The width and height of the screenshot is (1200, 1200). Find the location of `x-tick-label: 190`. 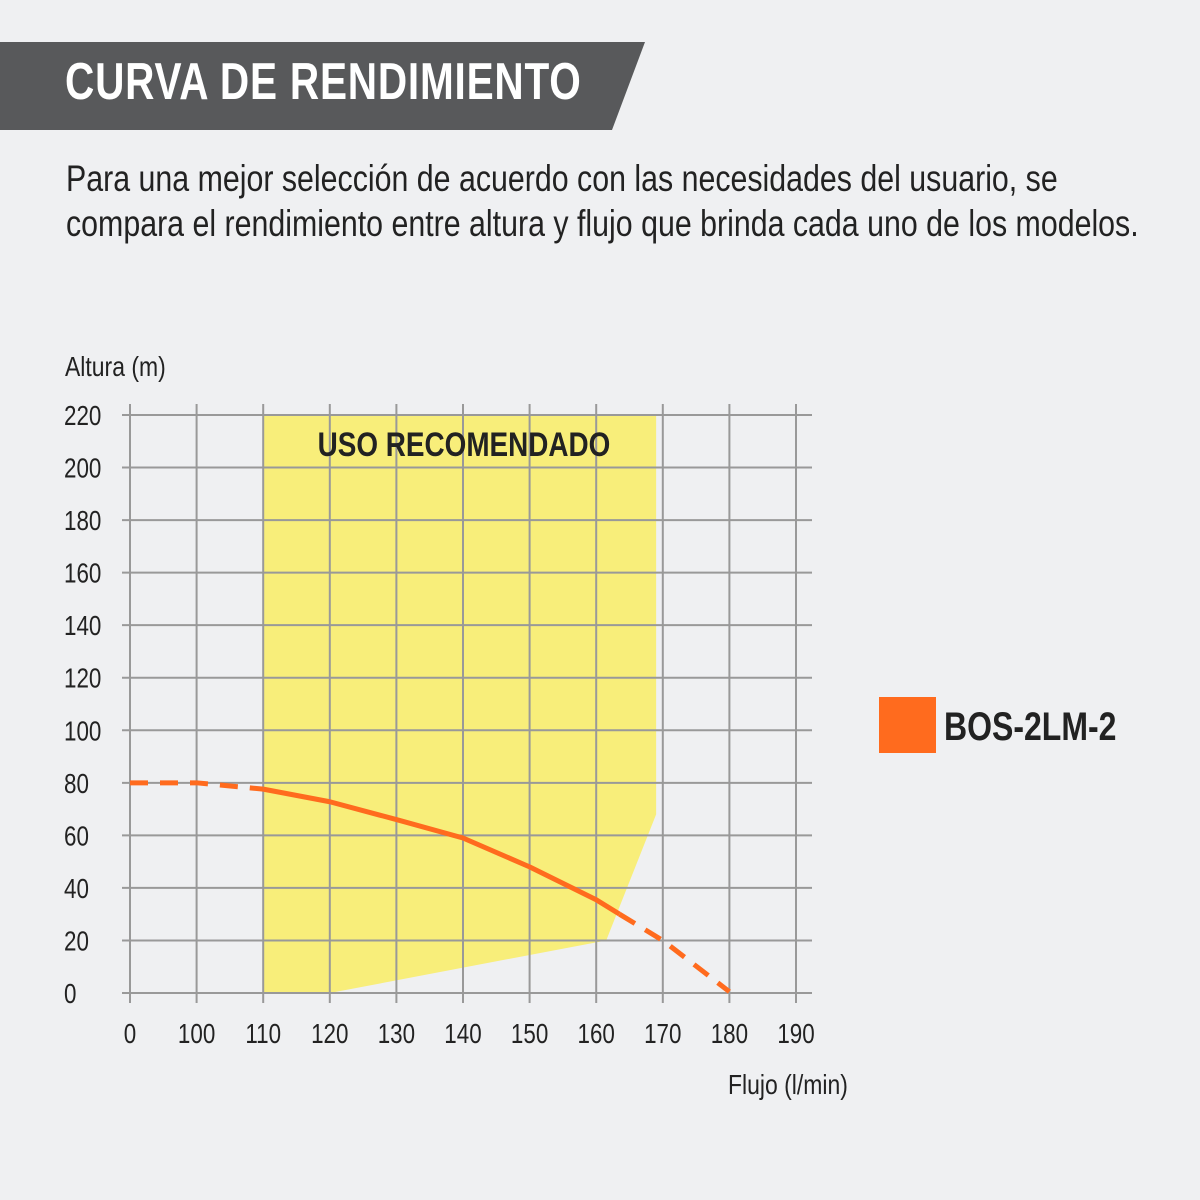

x-tick-label: 190 is located at coordinates (795, 1034).